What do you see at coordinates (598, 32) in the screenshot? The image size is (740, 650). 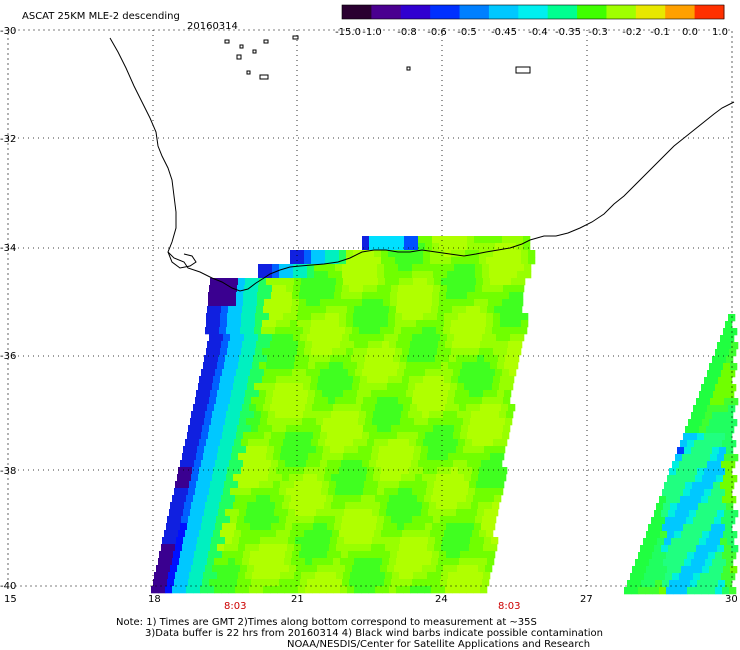 I see `colorbar-tick-label: -0.3` at bounding box center [598, 32].